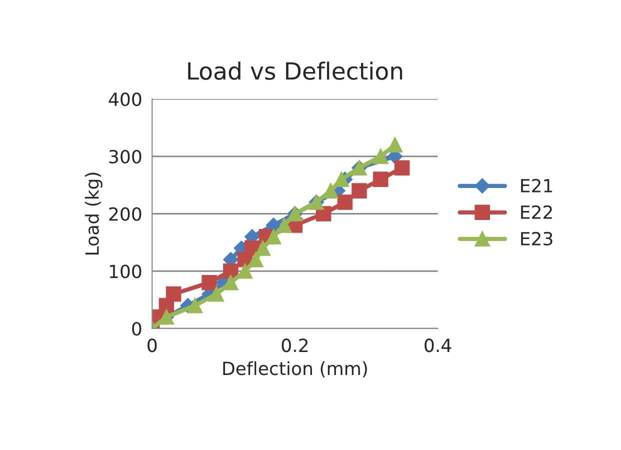 The image size is (621, 450). What do you see at coordinates (536, 185) in the screenshot?
I see `legend-label: E21` at bounding box center [536, 185].